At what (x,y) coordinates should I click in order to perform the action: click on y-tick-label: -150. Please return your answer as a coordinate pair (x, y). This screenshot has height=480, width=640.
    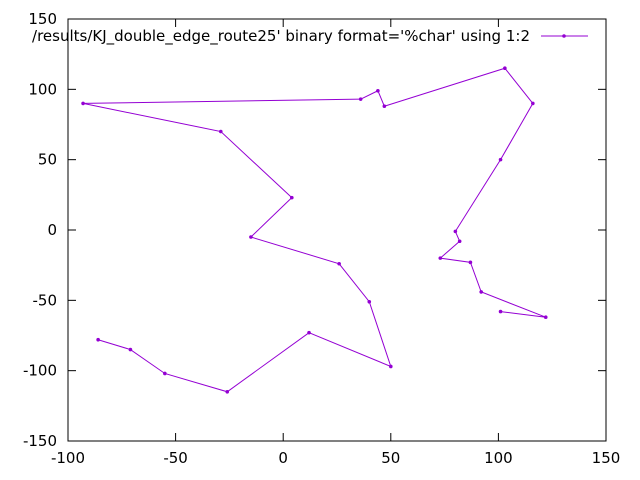
    Looking at the image, I should click on (40, 441).